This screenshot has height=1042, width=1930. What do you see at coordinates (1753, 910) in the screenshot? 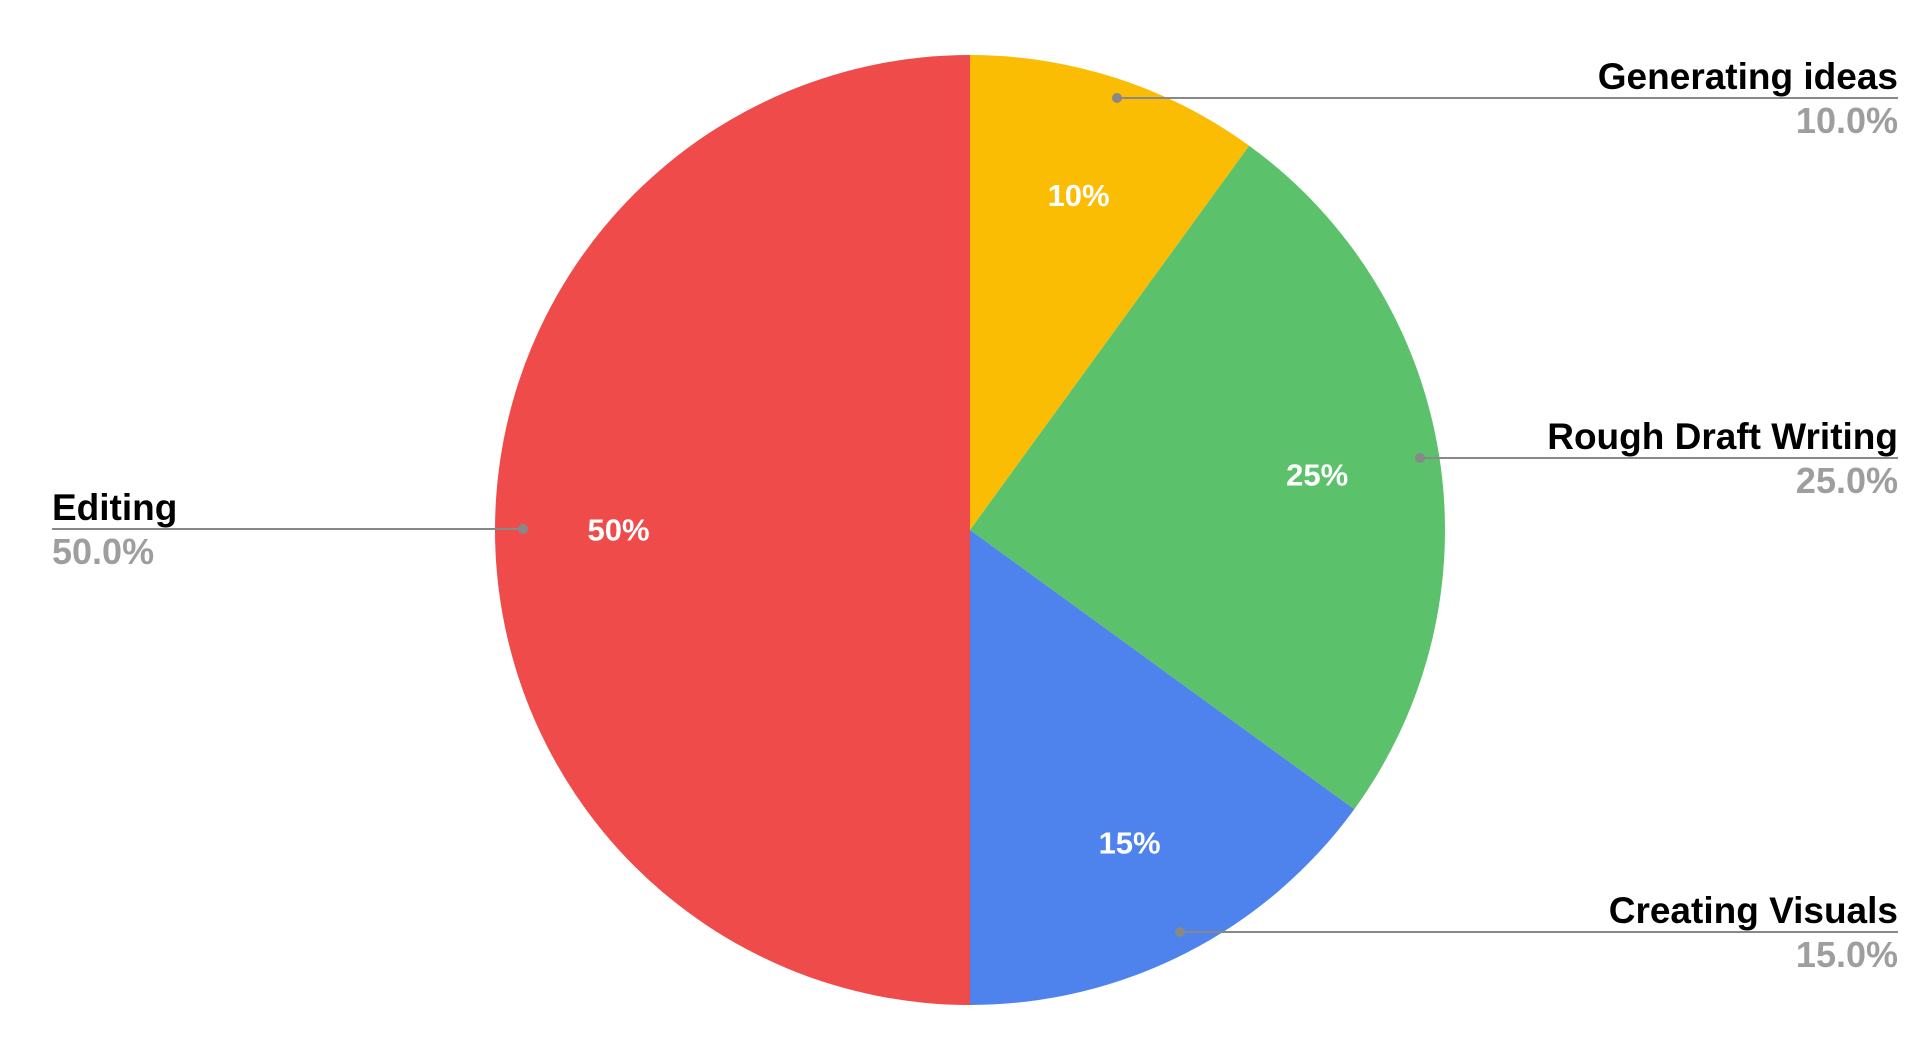
I see `callout-label-creating-visuals: Creating Visuals` at bounding box center [1753, 910].